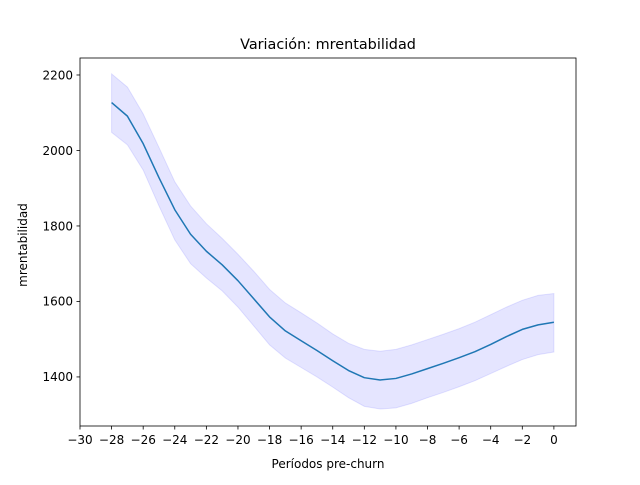 Image resolution: width=640 pixels, height=485 pixels. I want to click on x-tick-label: −4, so click(491, 440).